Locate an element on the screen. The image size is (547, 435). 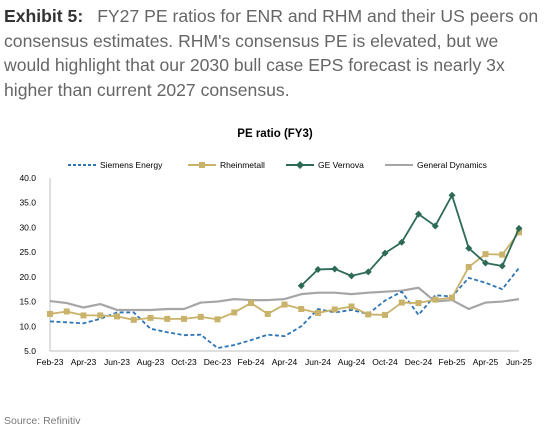
x-tick-label: Dec-23 is located at coordinates (218, 362).